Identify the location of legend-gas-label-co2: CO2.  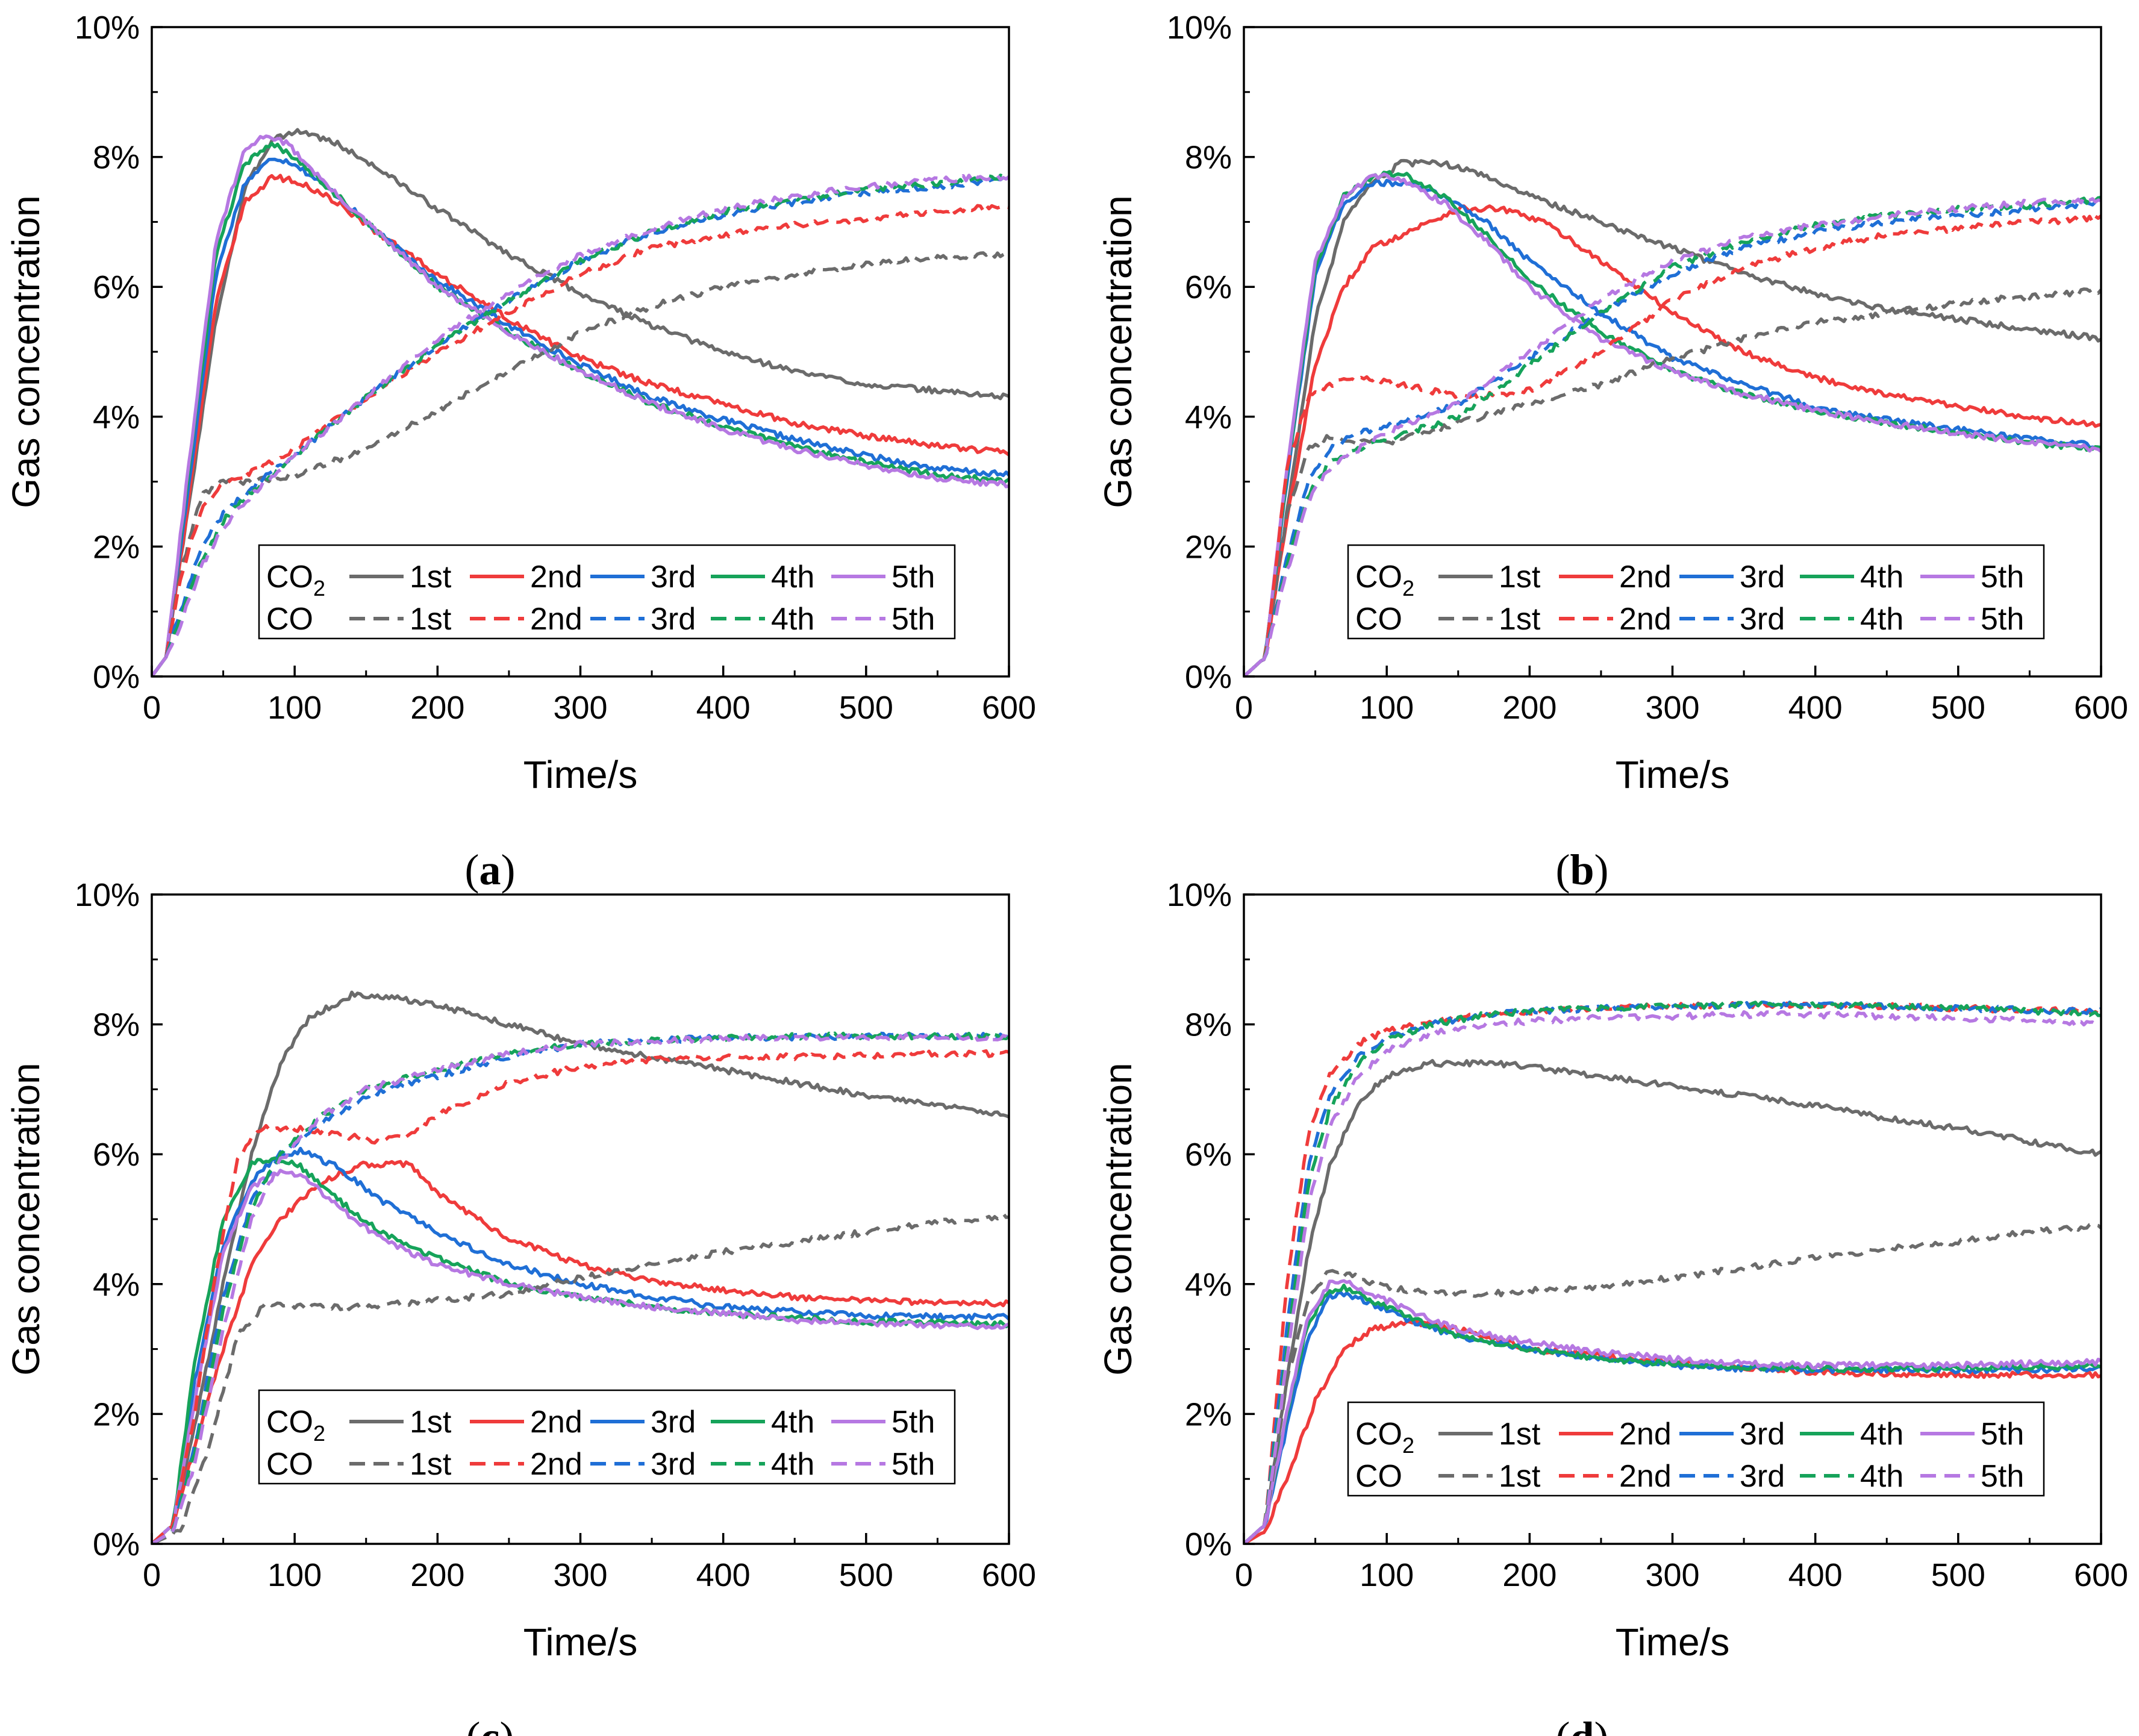
(295, 1425).